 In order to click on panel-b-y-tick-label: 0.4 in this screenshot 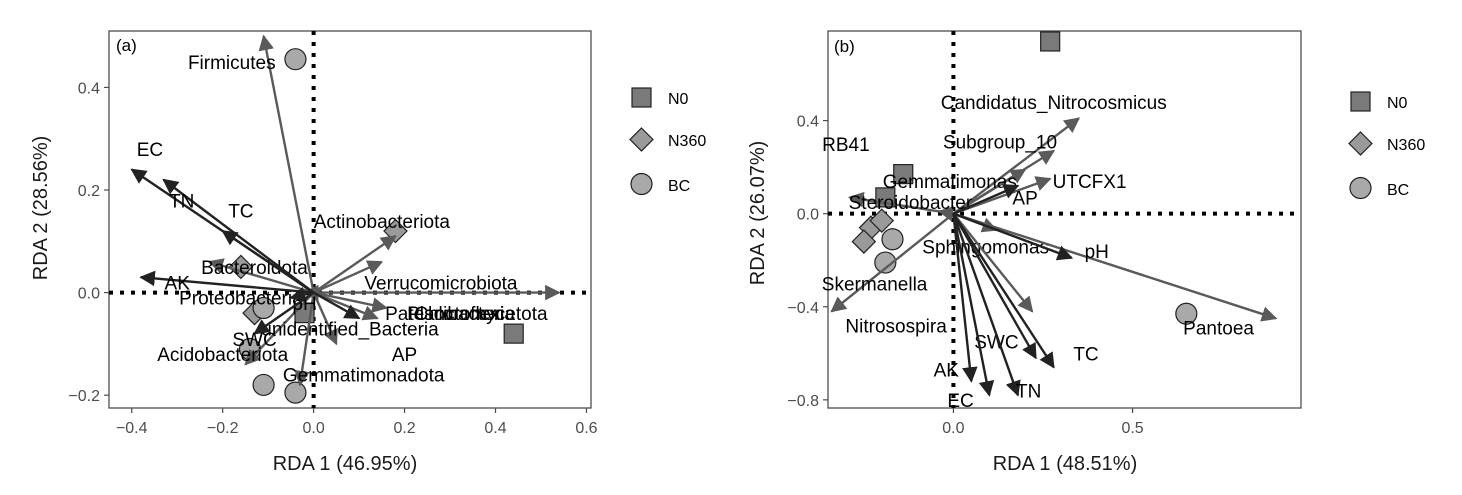, I will do `click(808, 122)`.